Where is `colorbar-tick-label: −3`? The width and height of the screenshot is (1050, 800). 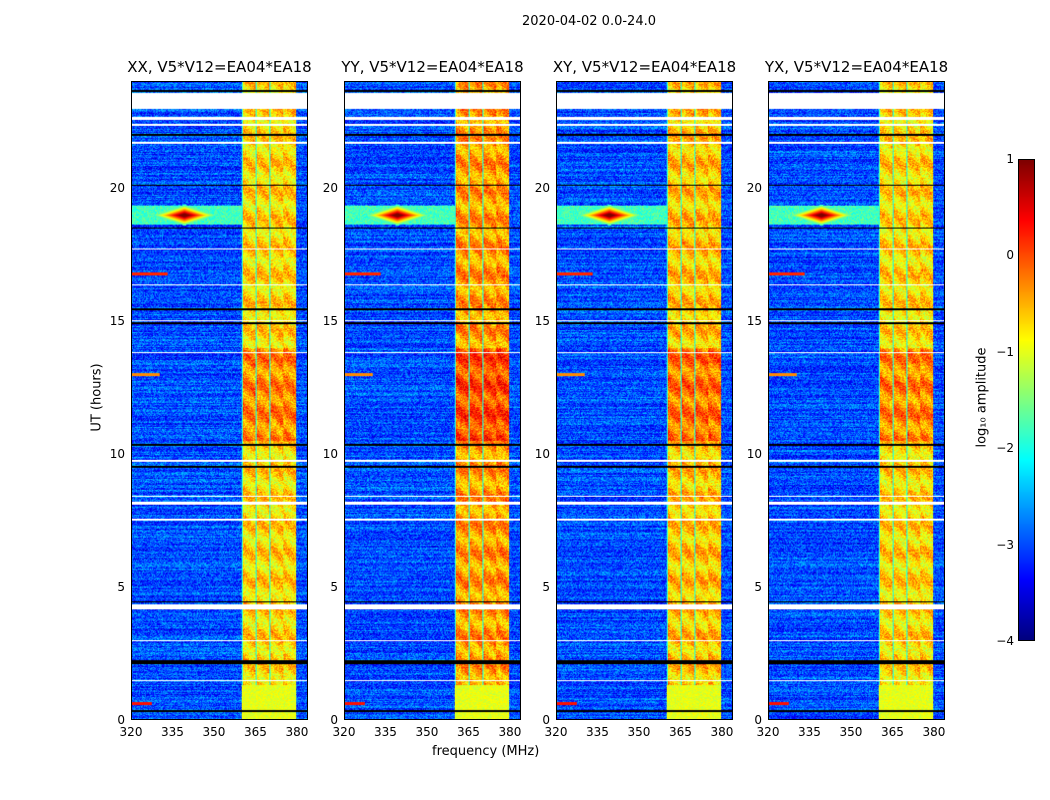
colorbar-tick-label: −3 is located at coordinates (1005, 544).